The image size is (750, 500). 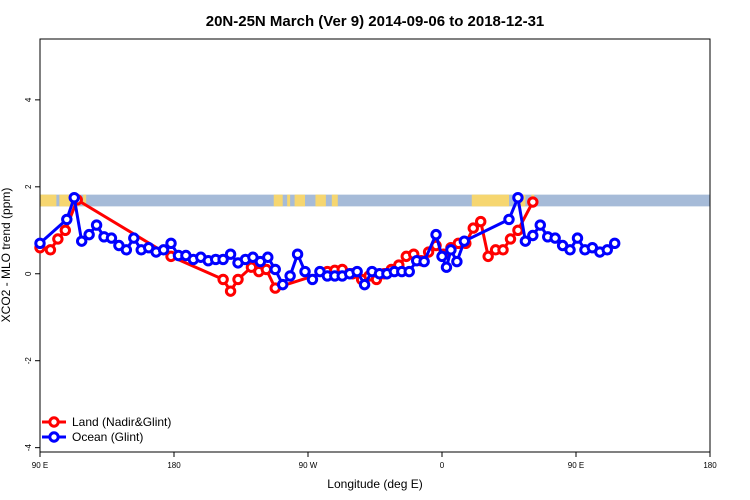 I want to click on y-tick-label: 2, so click(x=28, y=186).